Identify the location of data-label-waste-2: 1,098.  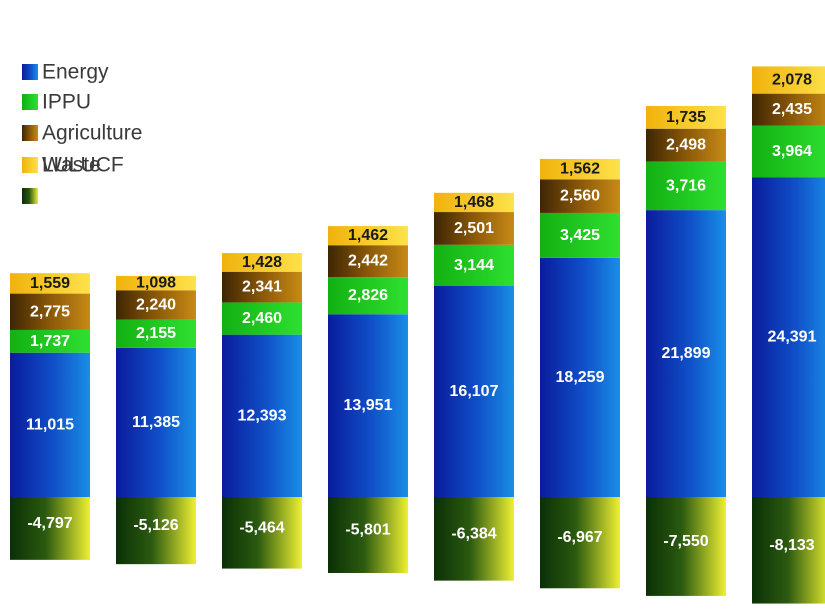
(156, 283).